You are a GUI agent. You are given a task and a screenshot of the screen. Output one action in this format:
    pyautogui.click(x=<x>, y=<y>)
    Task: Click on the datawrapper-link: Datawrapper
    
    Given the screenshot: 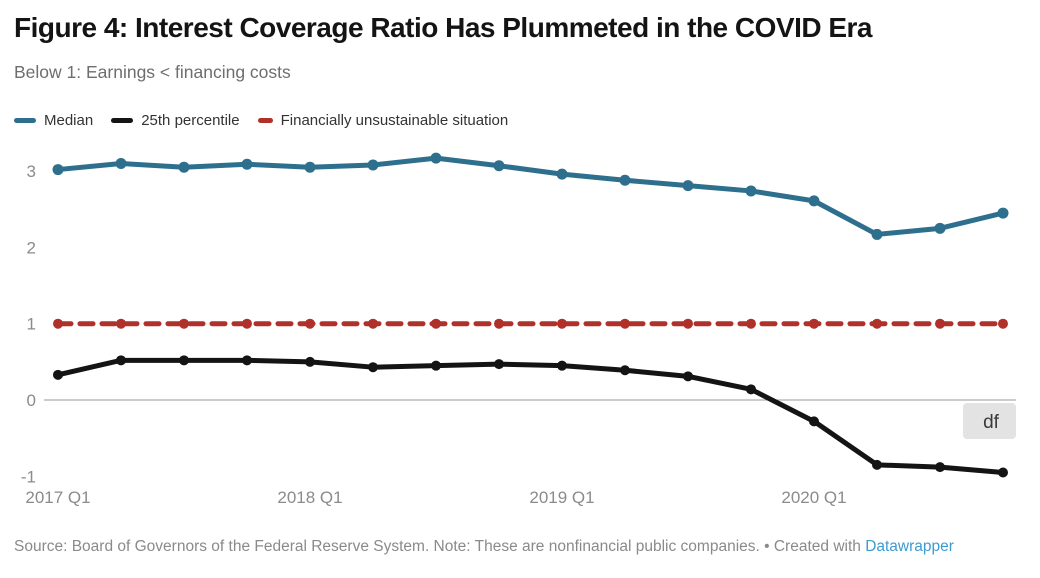 What is the action you would take?
    pyautogui.click(x=909, y=546)
    